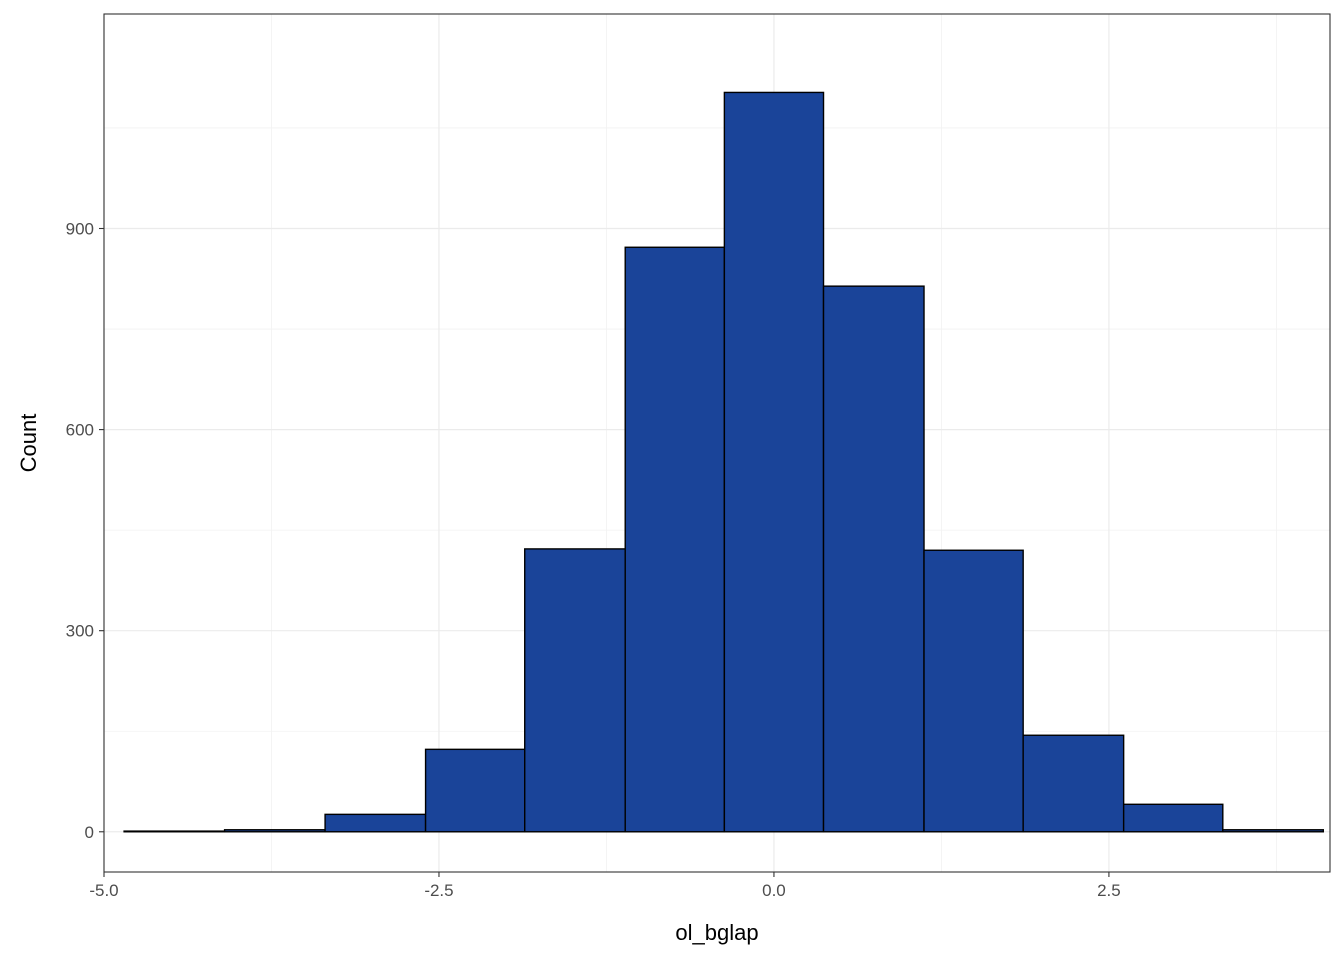  Describe the element at coordinates (716, 932) in the screenshot. I see `x-axis-title: ol_bglap` at that location.